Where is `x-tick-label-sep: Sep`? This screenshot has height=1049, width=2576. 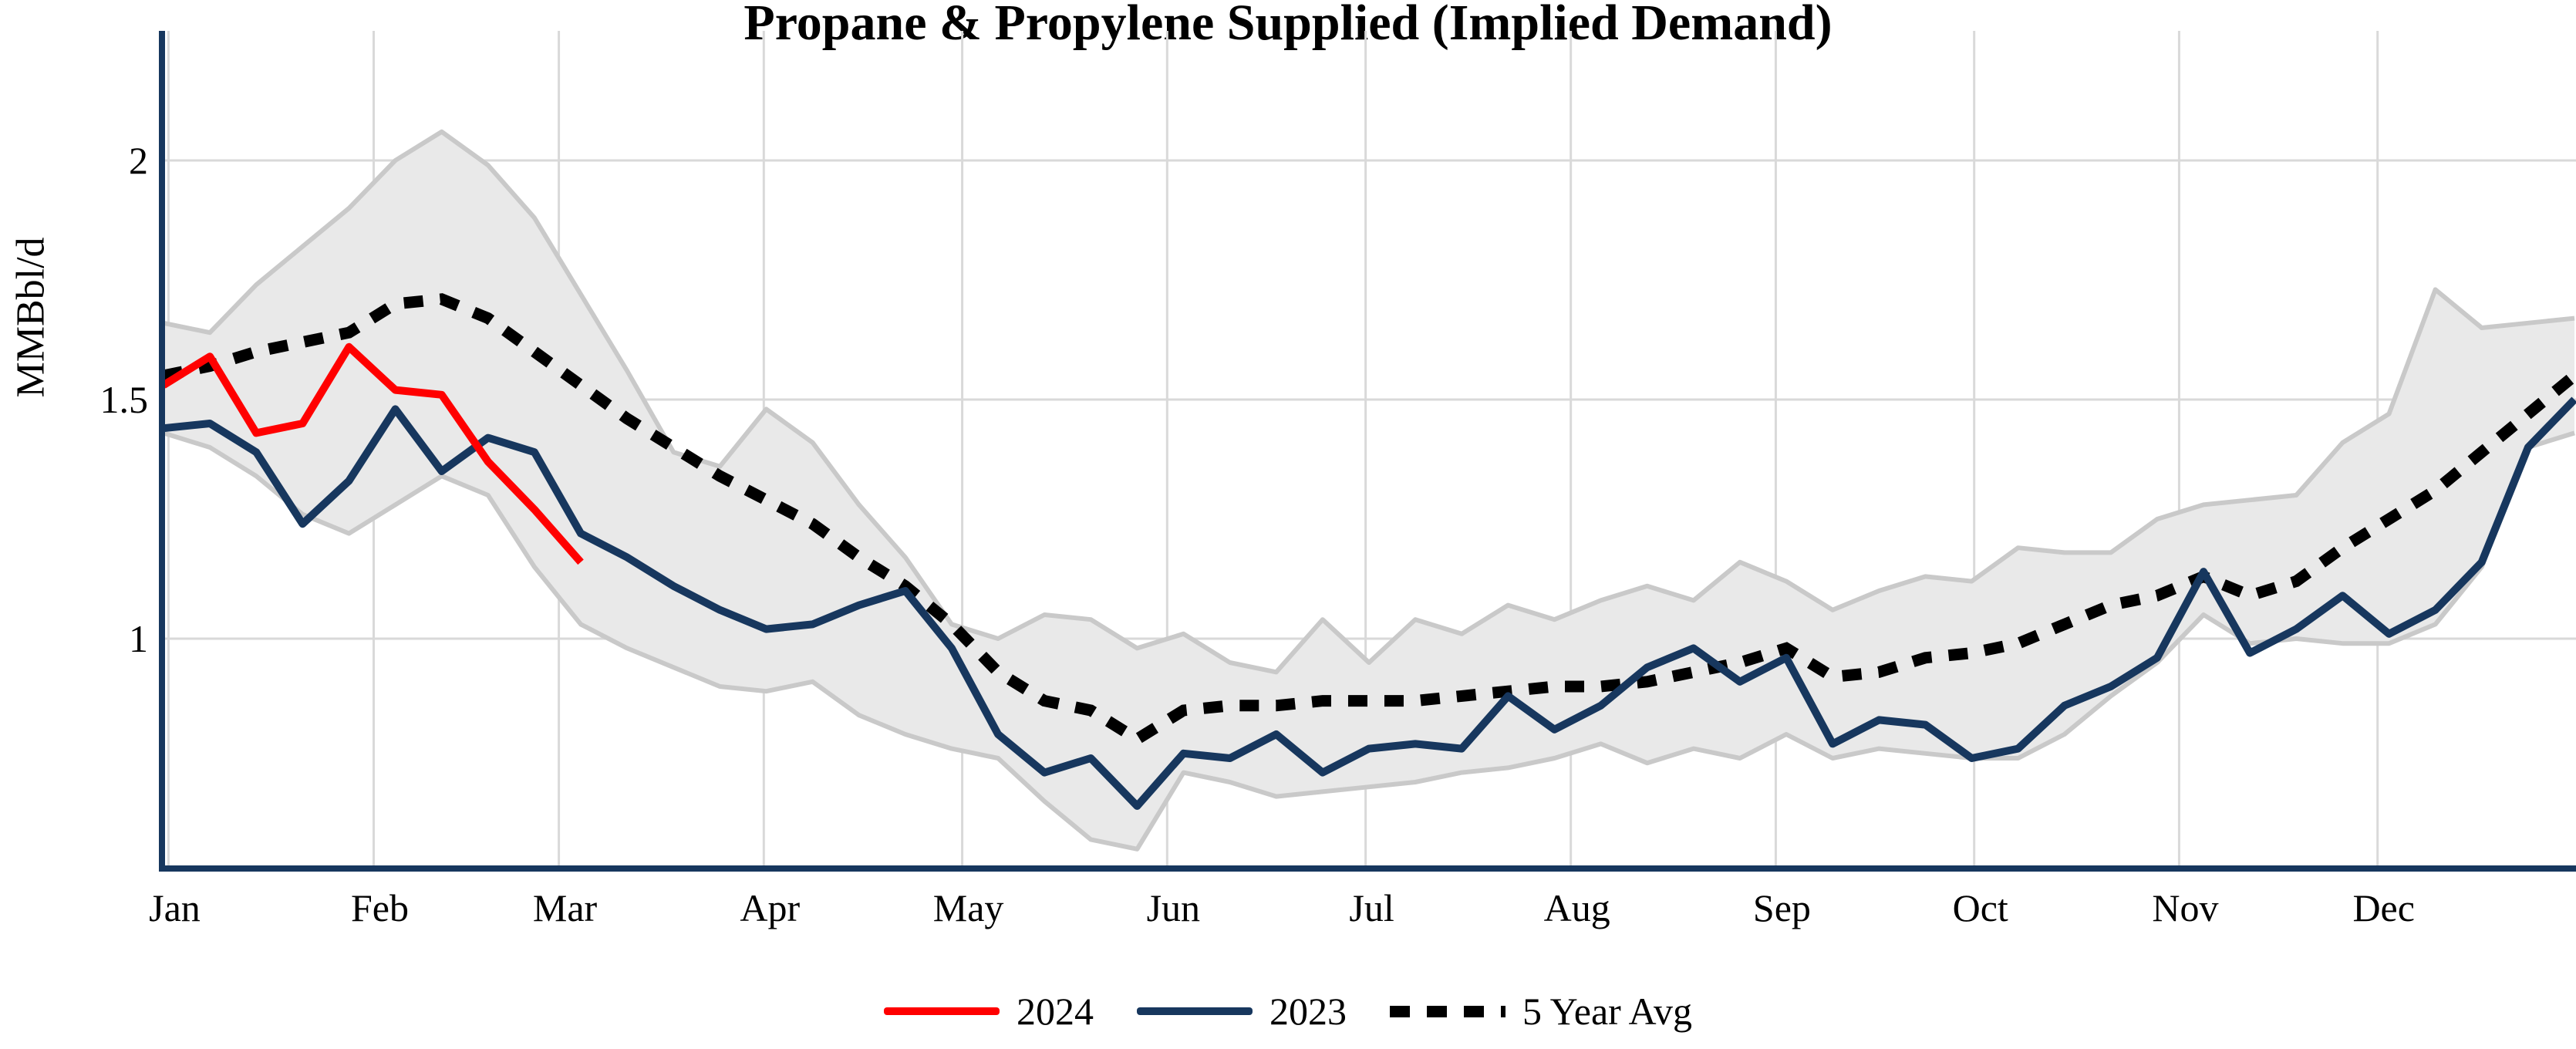 x-tick-label-sep: Sep is located at coordinates (1781, 907).